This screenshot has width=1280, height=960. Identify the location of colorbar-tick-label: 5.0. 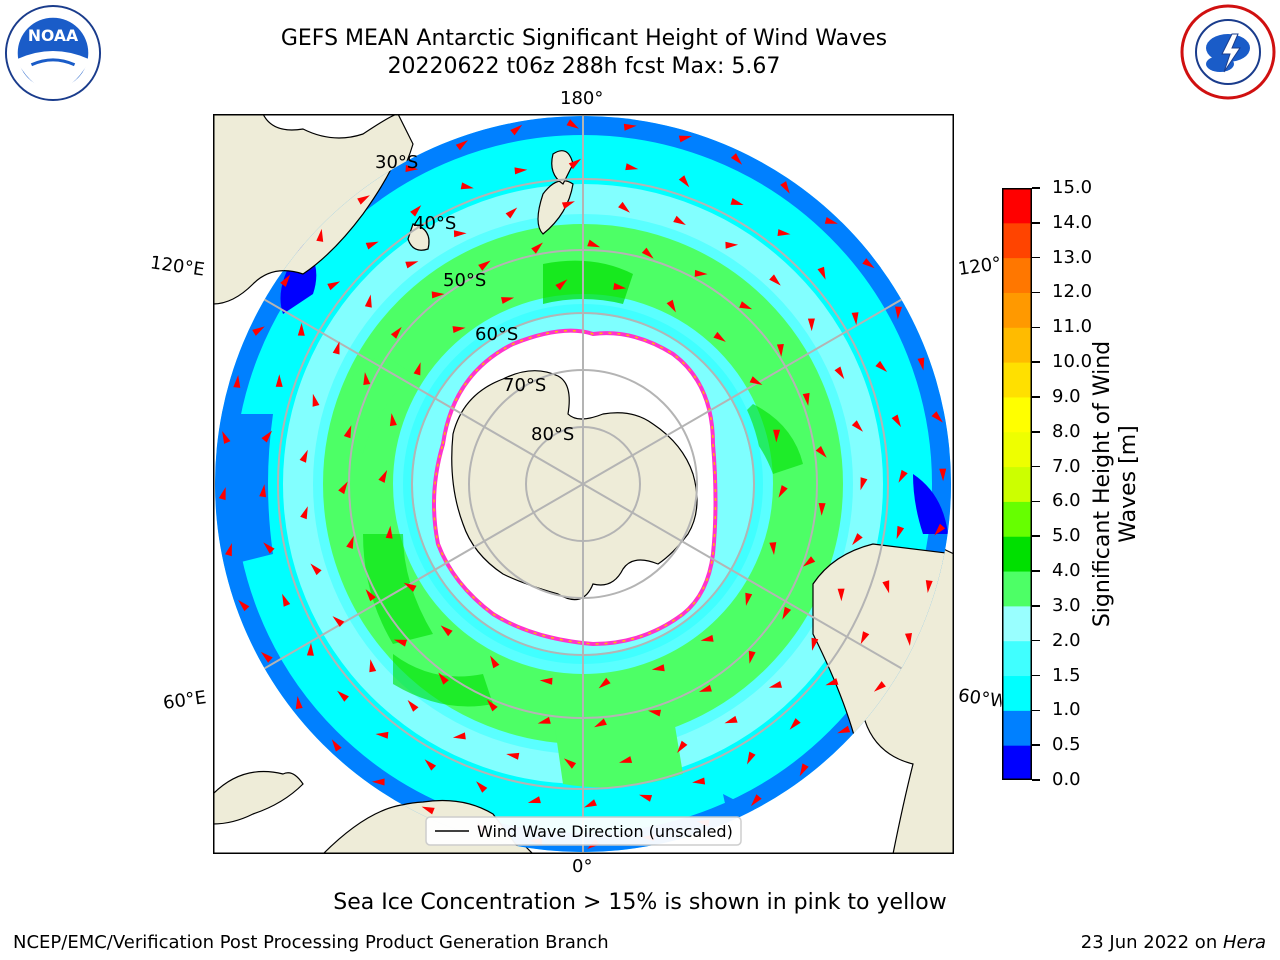
(1066, 536).